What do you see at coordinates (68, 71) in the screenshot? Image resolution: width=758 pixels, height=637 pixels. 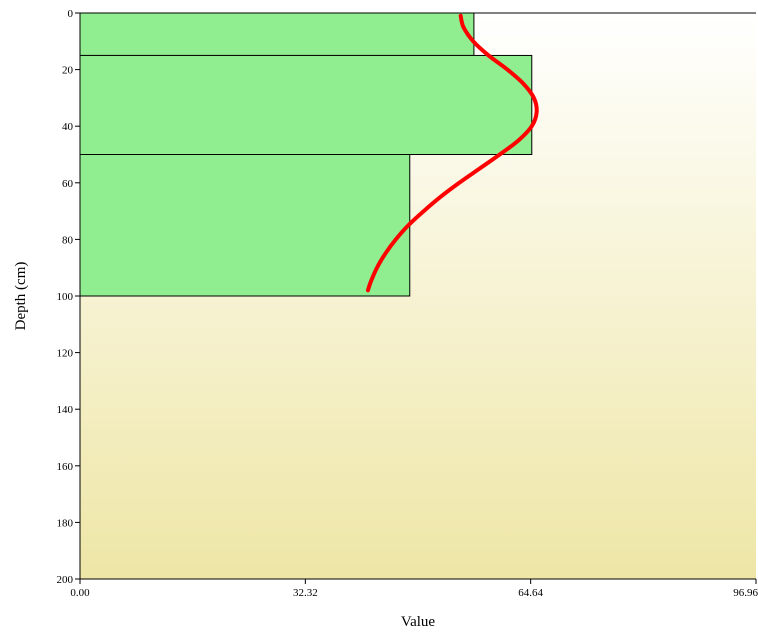 I see `y-tick-label: 20` at bounding box center [68, 71].